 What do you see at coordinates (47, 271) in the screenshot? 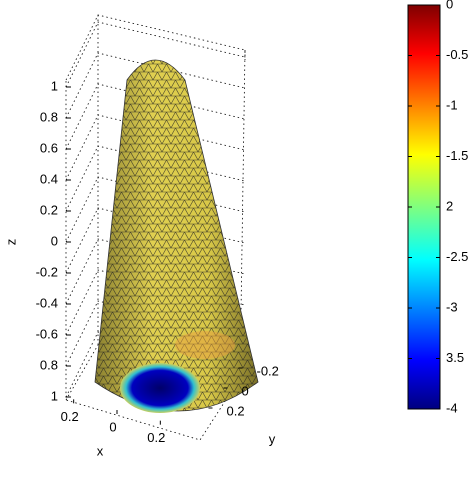
I see `z-tick-label: -0.2` at bounding box center [47, 271].